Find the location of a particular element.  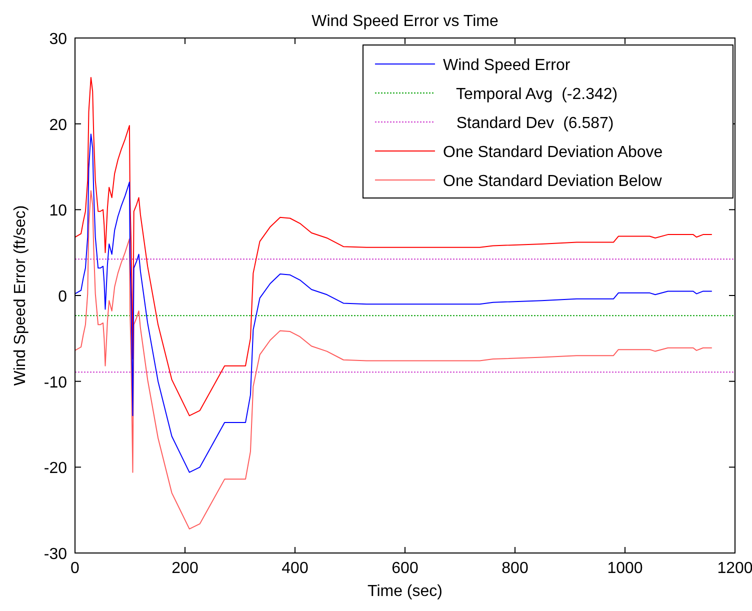

y-tick-label: 0 is located at coordinates (63, 297).